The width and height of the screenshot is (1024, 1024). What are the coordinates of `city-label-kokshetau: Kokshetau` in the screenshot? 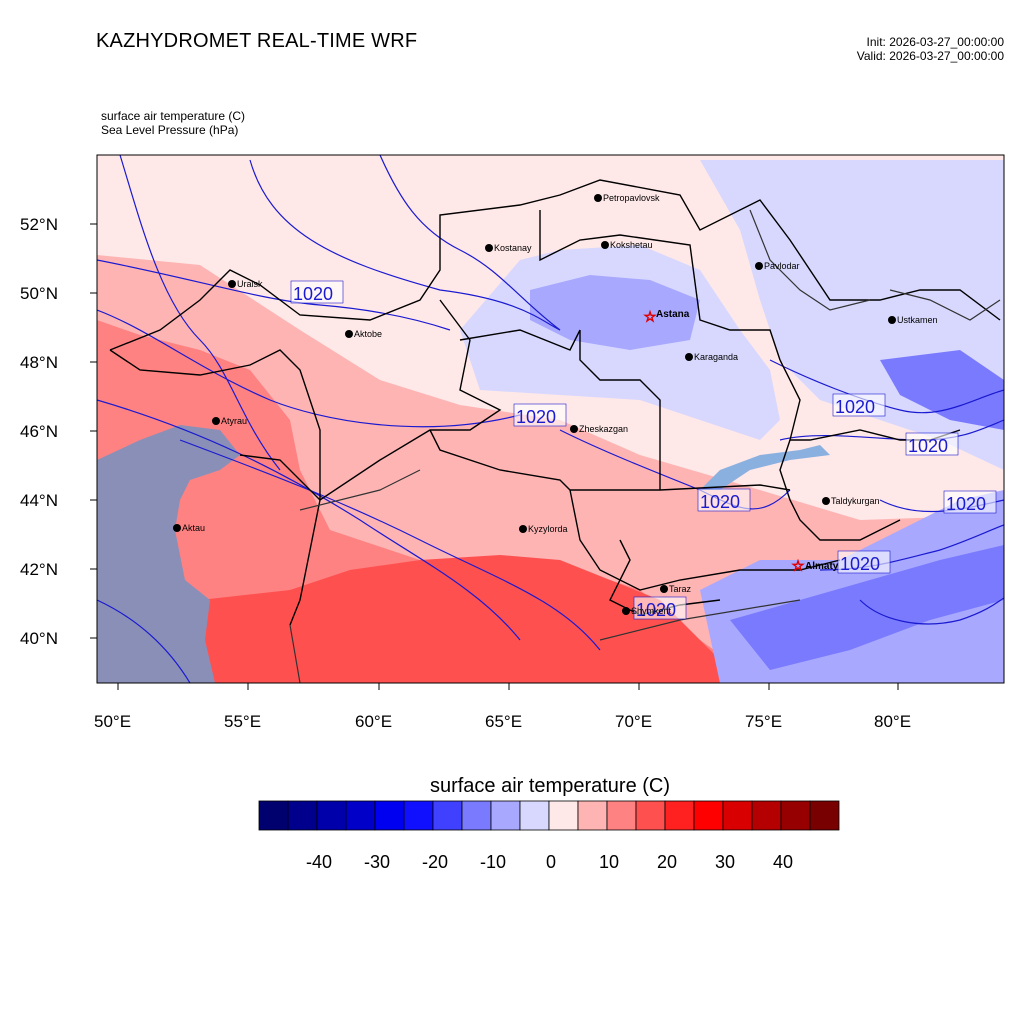 It's located at (631, 245).